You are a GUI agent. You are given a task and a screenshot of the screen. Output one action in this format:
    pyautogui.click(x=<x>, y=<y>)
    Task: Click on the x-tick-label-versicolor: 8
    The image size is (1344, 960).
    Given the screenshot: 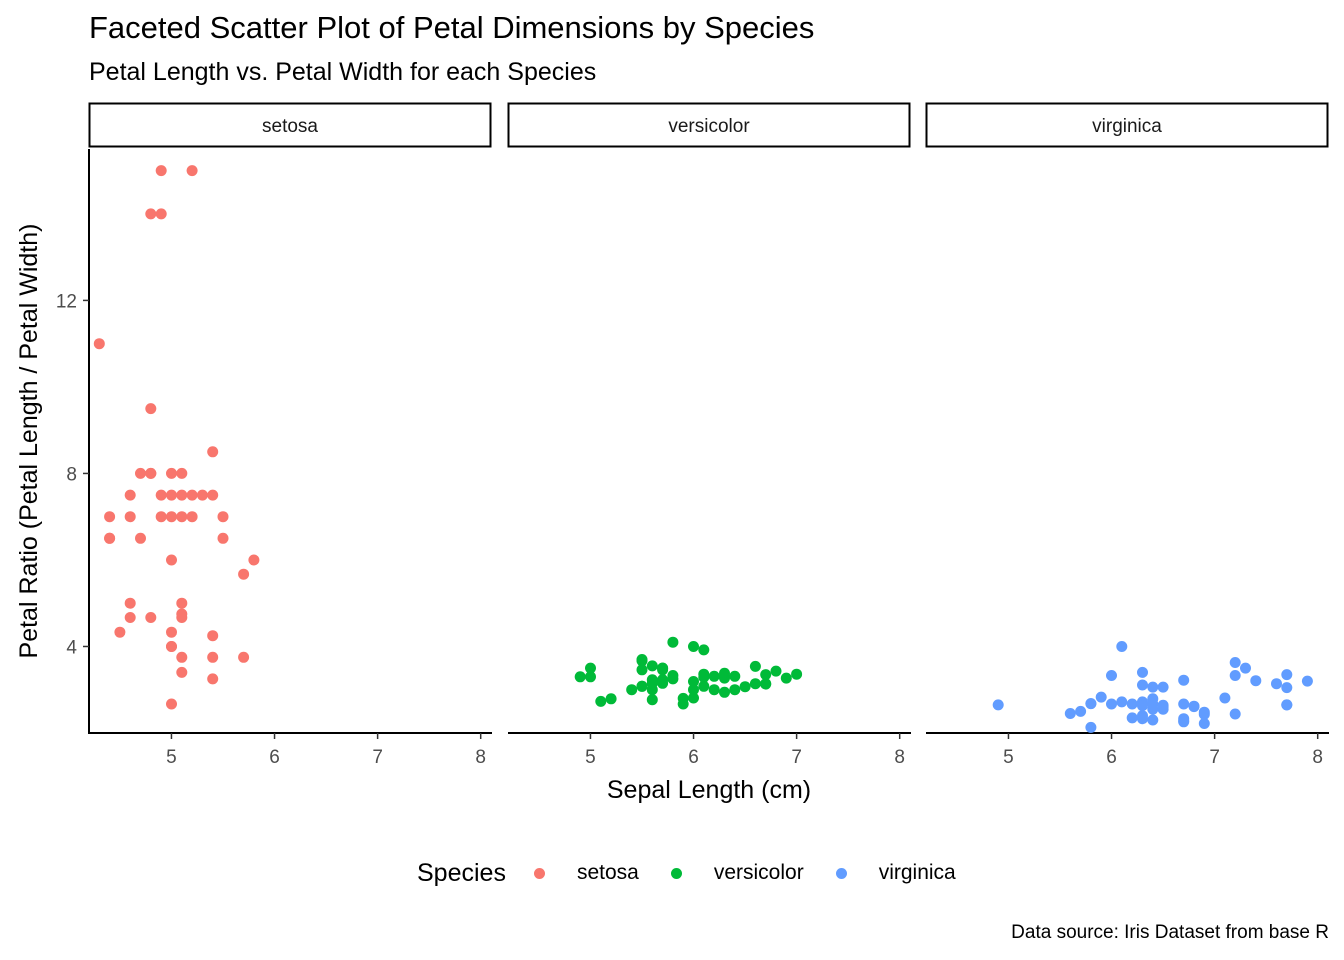 What is the action you would take?
    pyautogui.click(x=899, y=757)
    